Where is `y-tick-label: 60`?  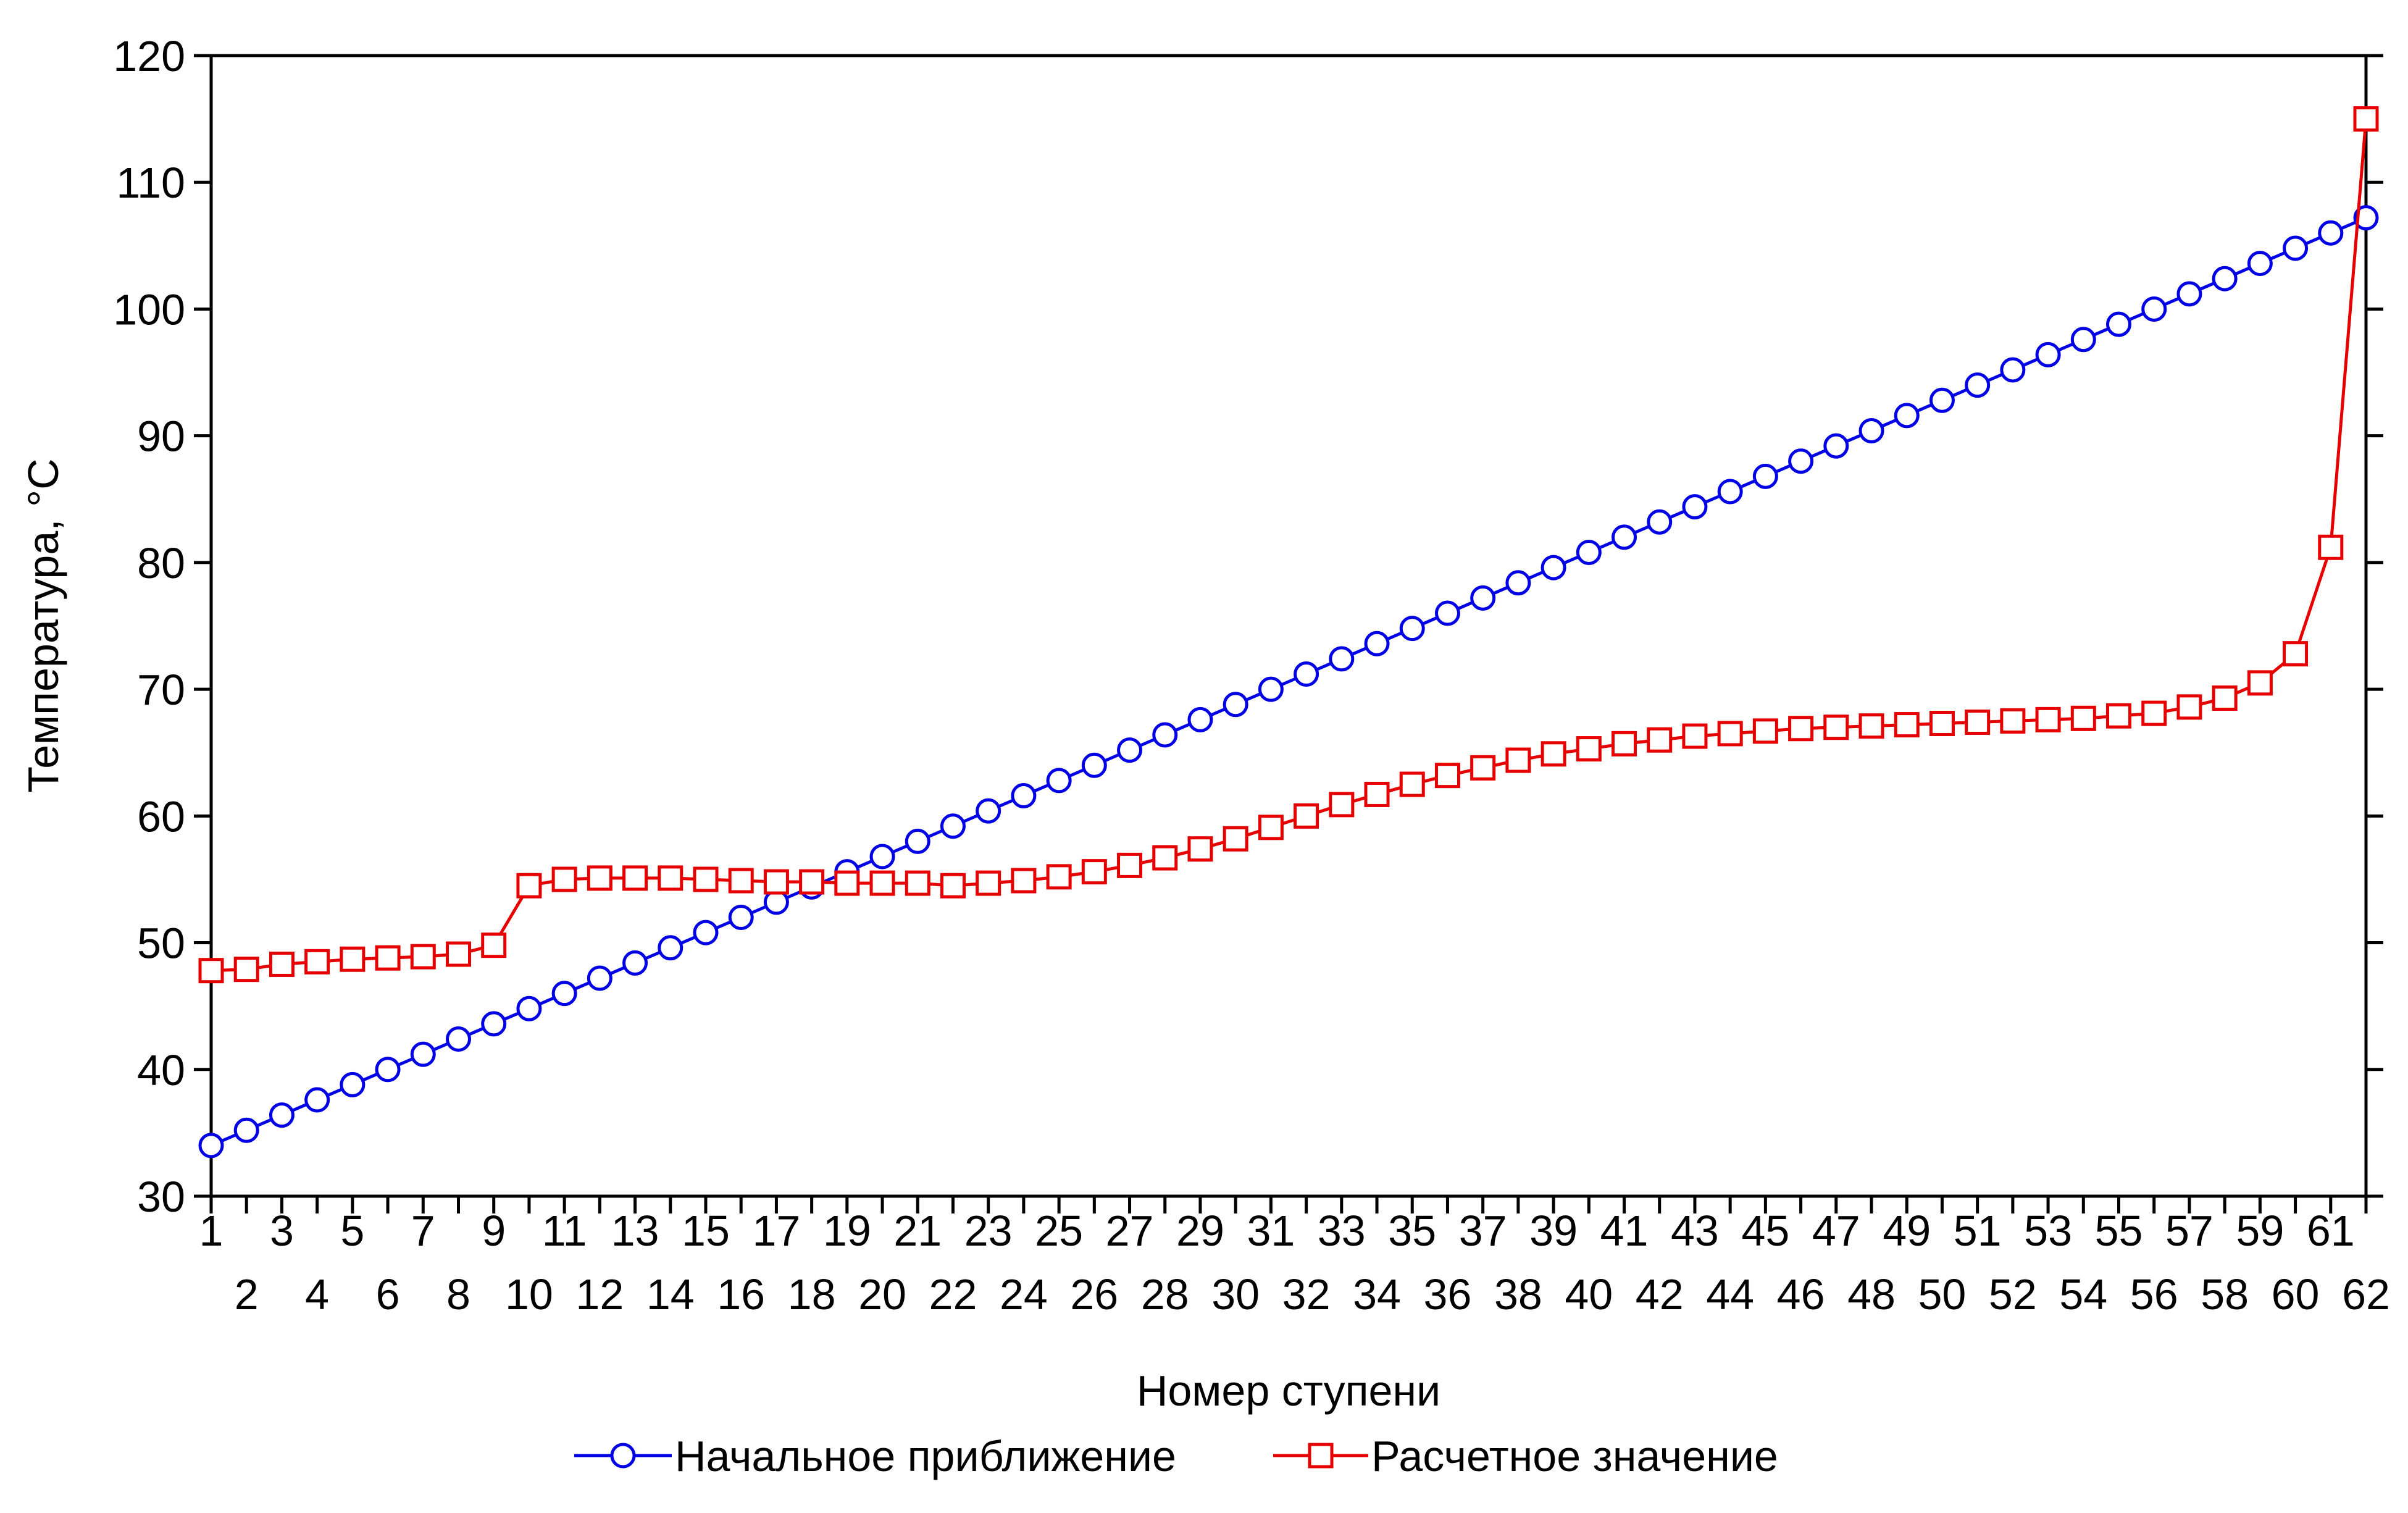
y-tick-label: 60 is located at coordinates (161, 816).